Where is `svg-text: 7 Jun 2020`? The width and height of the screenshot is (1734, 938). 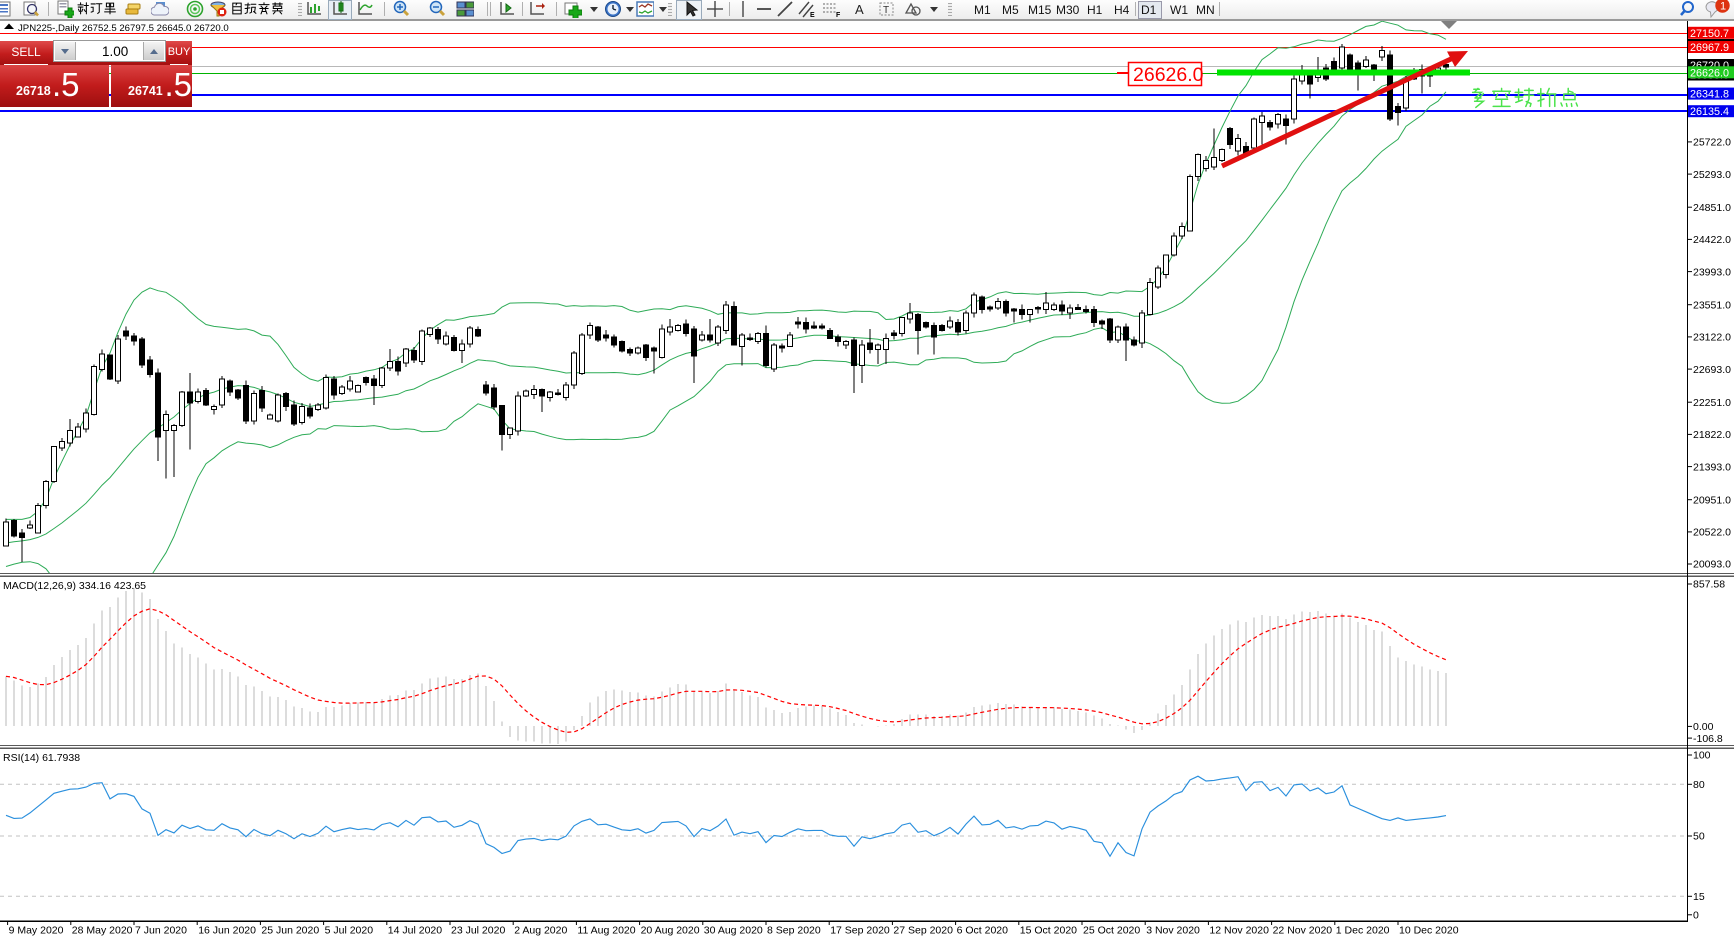
svg-text: 7 Jun 2020 is located at coordinates (161, 931).